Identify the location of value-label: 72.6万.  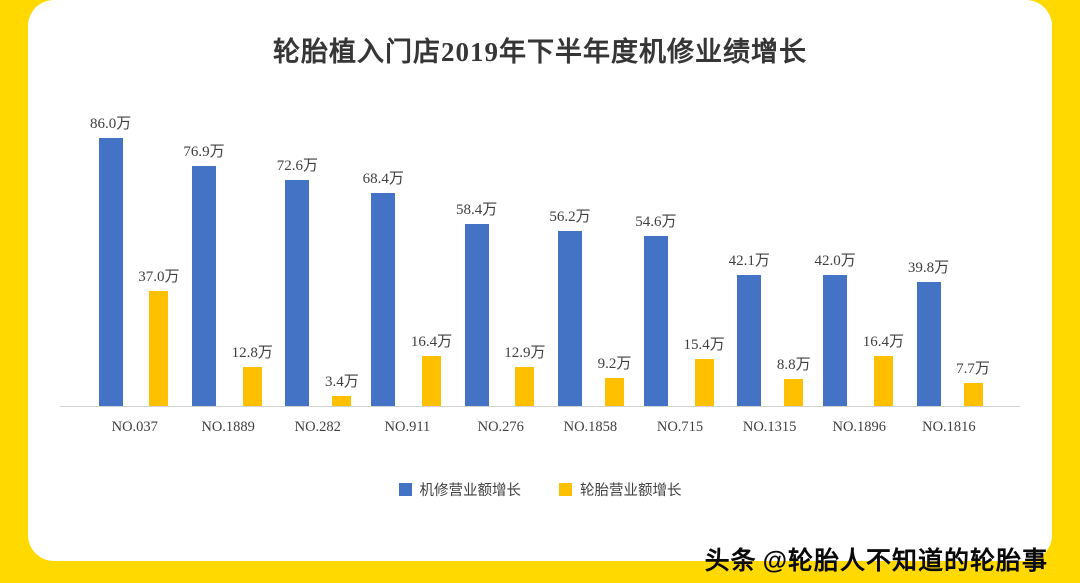
(297, 166).